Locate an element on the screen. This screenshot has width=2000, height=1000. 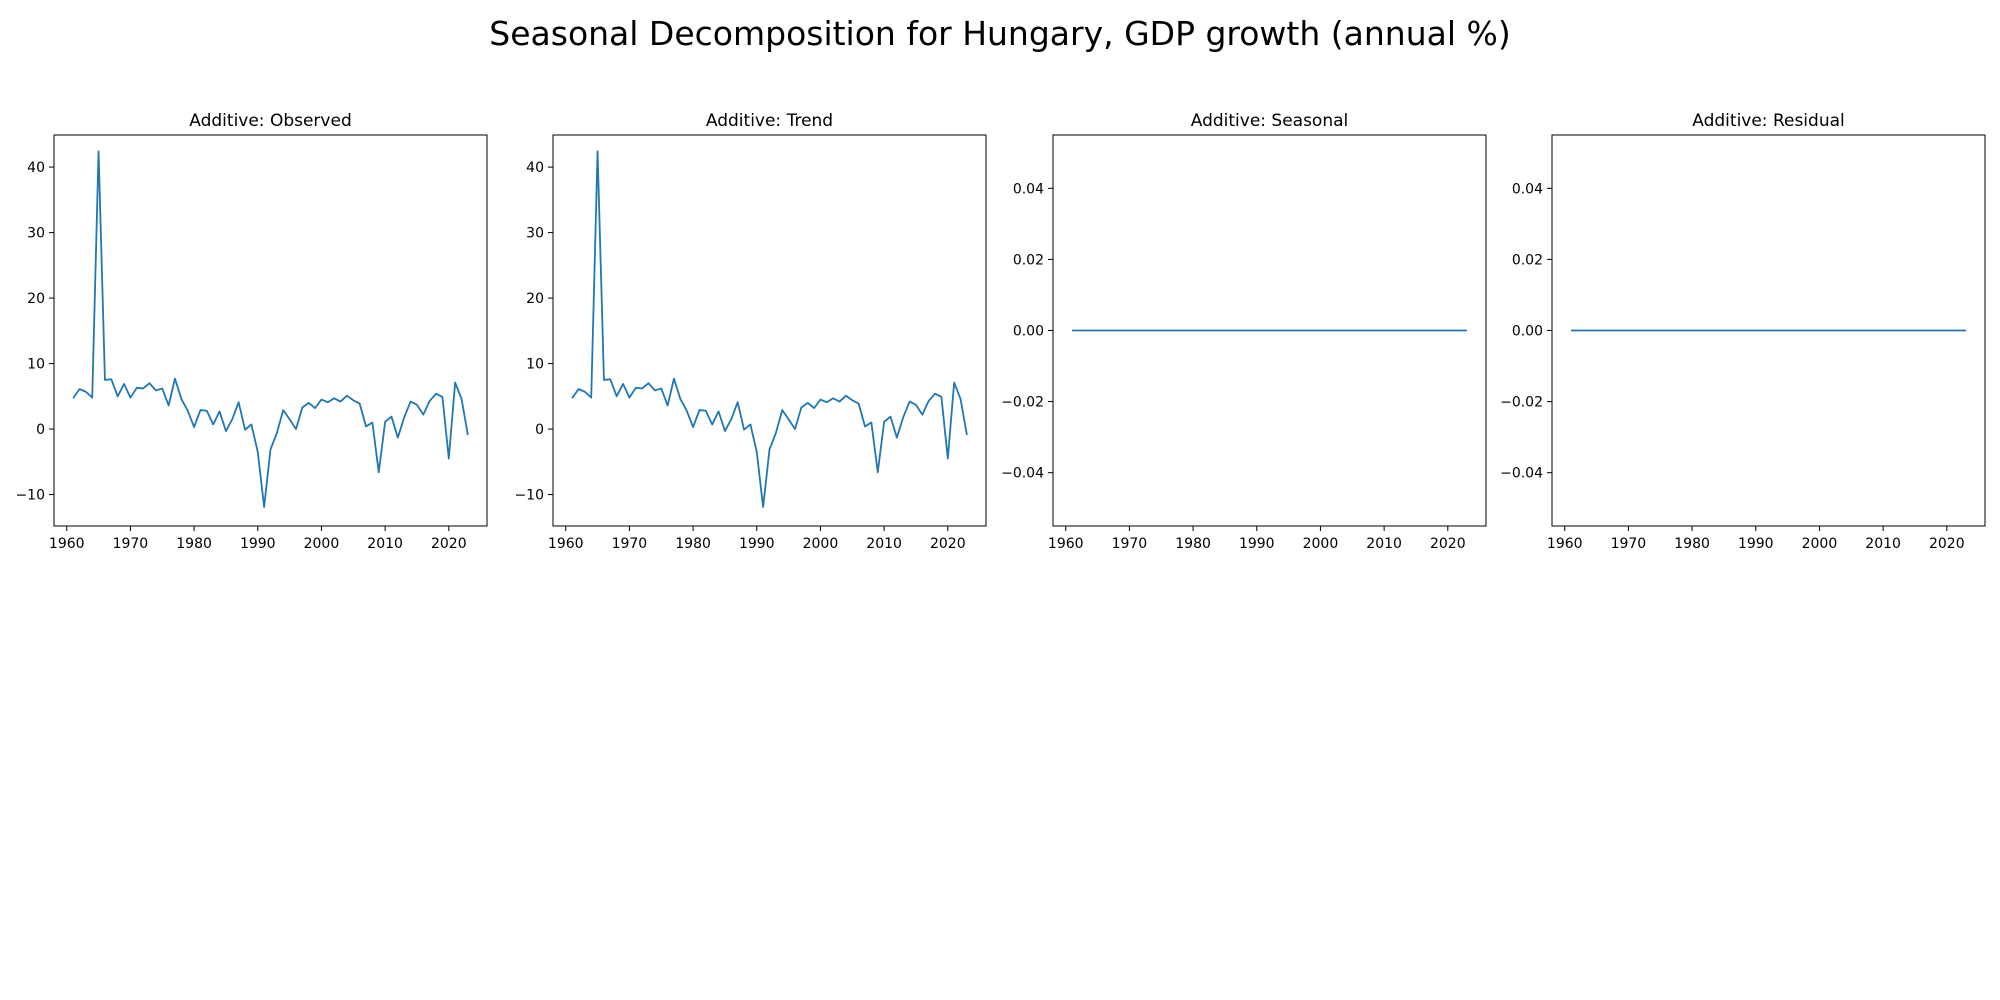
seasonal-x-tick-label: 2020 is located at coordinates (1448, 544).